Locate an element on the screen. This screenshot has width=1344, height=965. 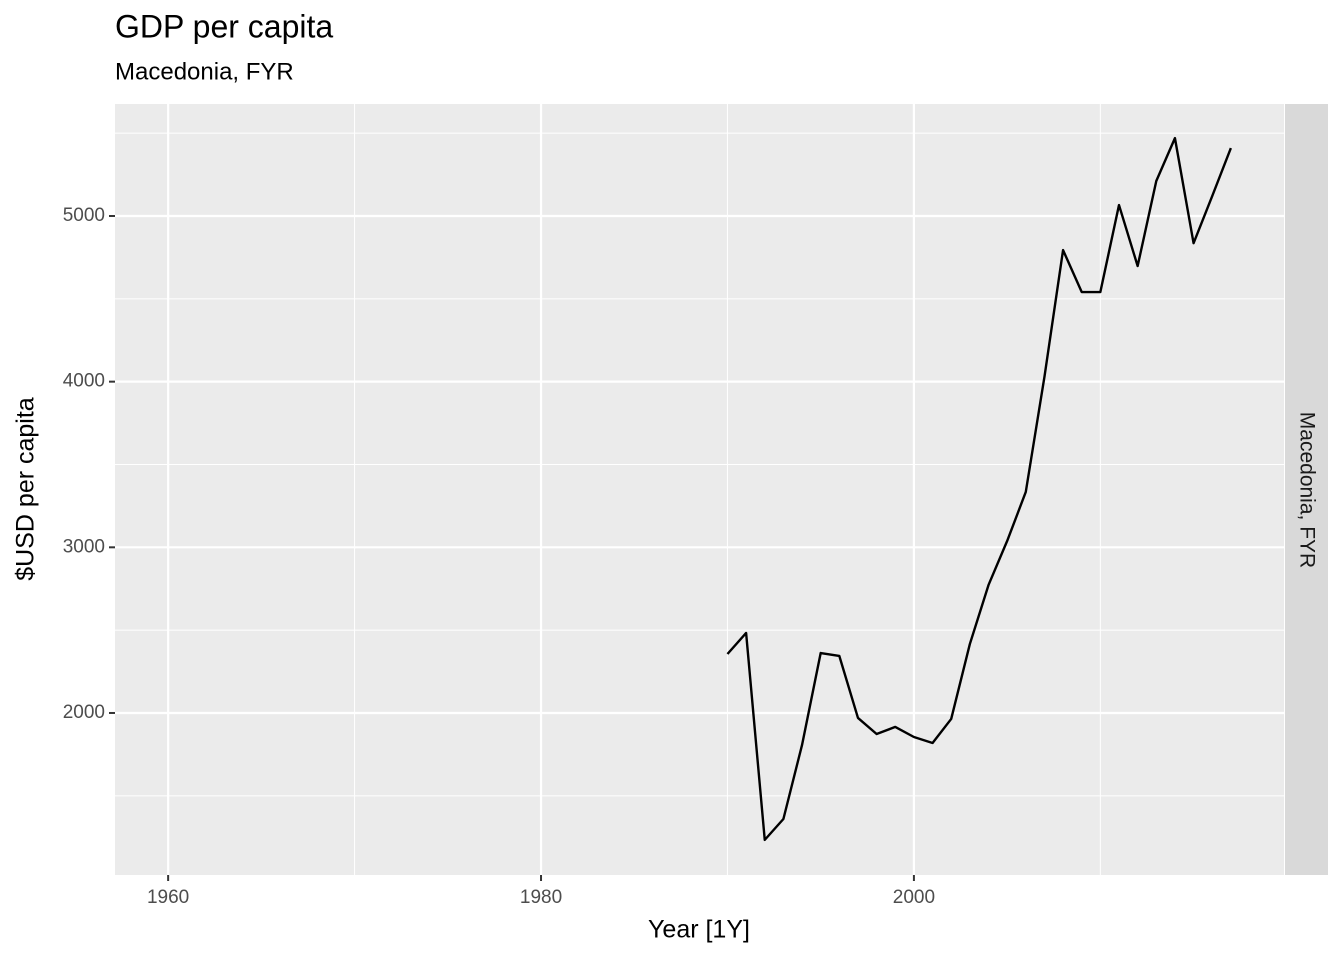
y-axis-title: $USD per capita is located at coordinates (26, 489).